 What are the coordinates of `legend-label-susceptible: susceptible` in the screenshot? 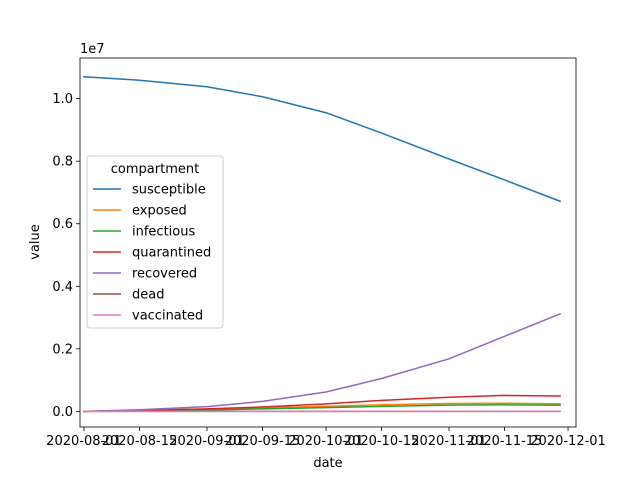 It's located at (169, 190).